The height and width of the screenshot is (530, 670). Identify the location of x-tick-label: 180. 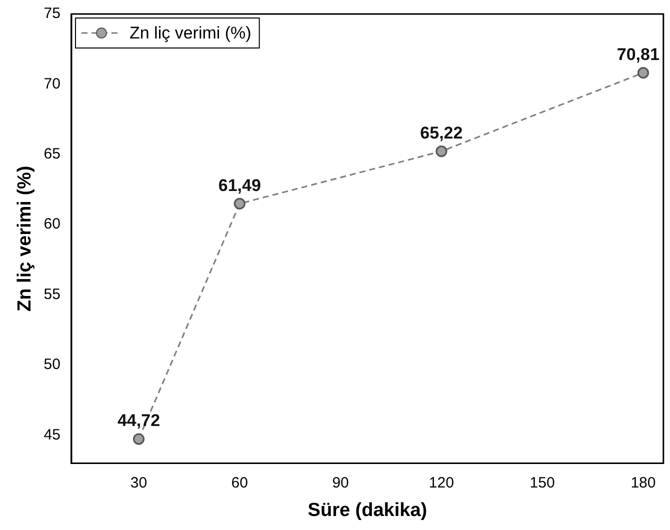
(643, 483).